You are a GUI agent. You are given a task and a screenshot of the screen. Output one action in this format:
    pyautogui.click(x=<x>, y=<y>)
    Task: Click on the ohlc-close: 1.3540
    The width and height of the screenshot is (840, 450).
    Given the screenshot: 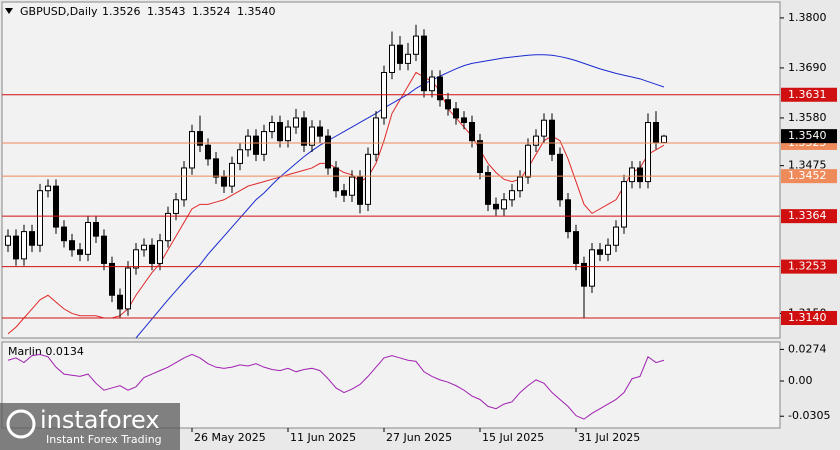 What is the action you would take?
    pyautogui.click(x=256, y=11)
    